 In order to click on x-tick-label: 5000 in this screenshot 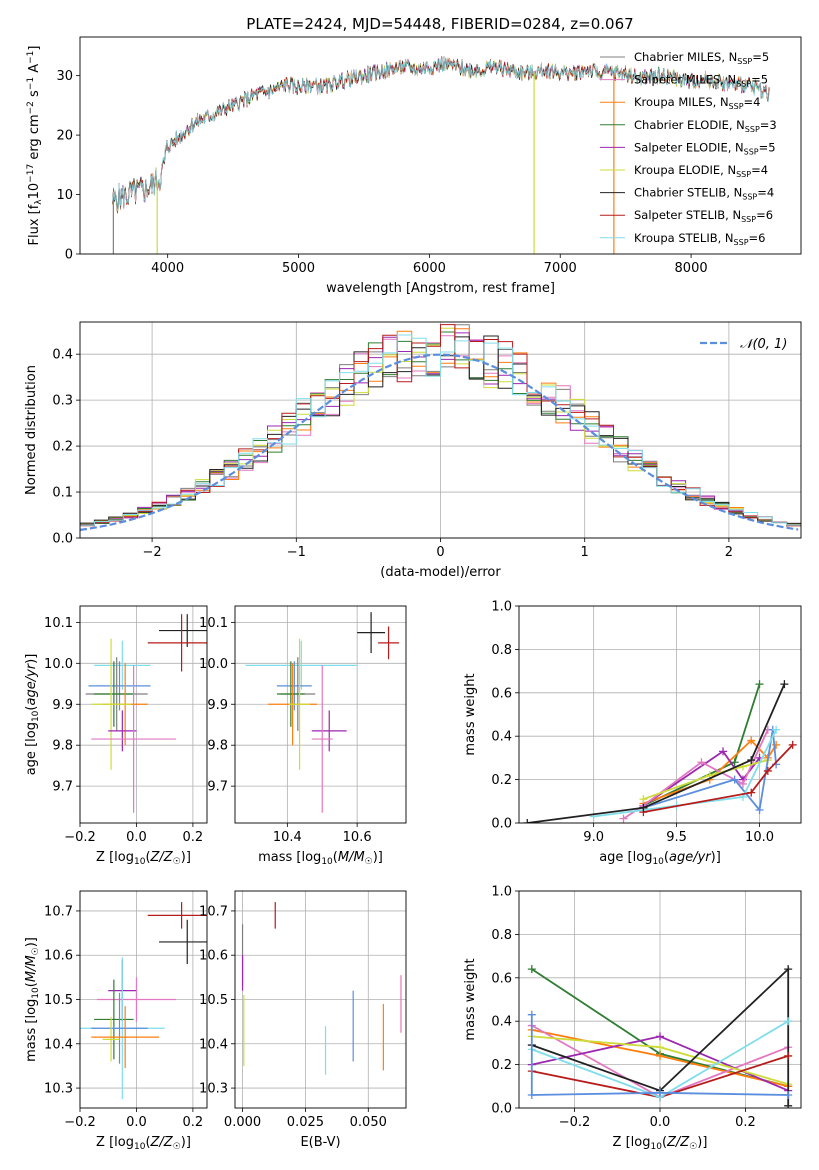, I will do `click(298, 268)`.